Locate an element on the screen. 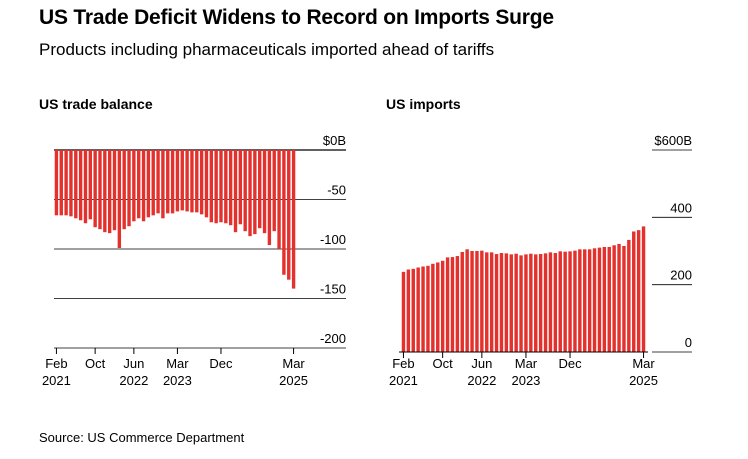  imports-ytick-label: 0 is located at coordinates (688, 342).